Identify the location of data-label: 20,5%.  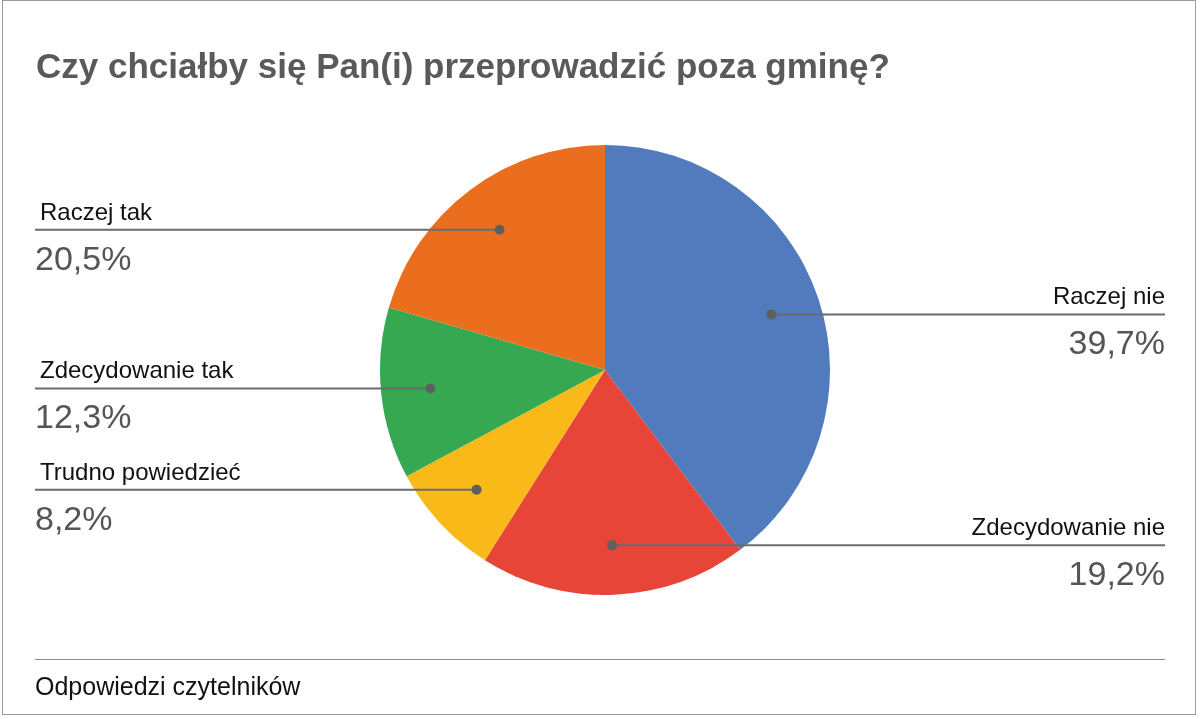
(83, 257).